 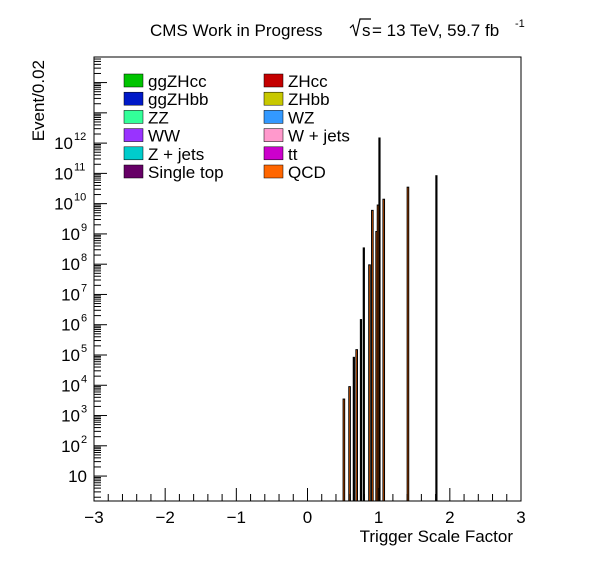 What do you see at coordinates (38, 100) in the screenshot?
I see `y-axis-label: Event/0.02` at bounding box center [38, 100].